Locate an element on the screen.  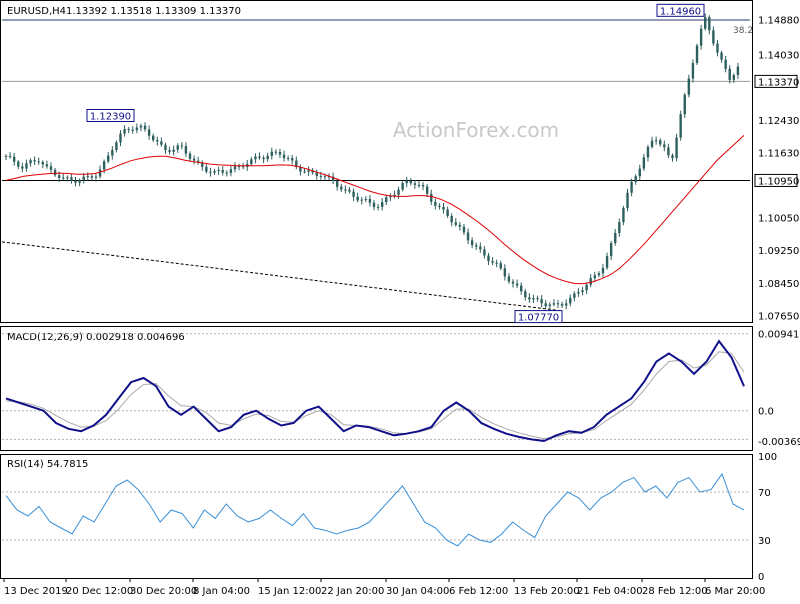
trendline is located at coordinates (281, 276).